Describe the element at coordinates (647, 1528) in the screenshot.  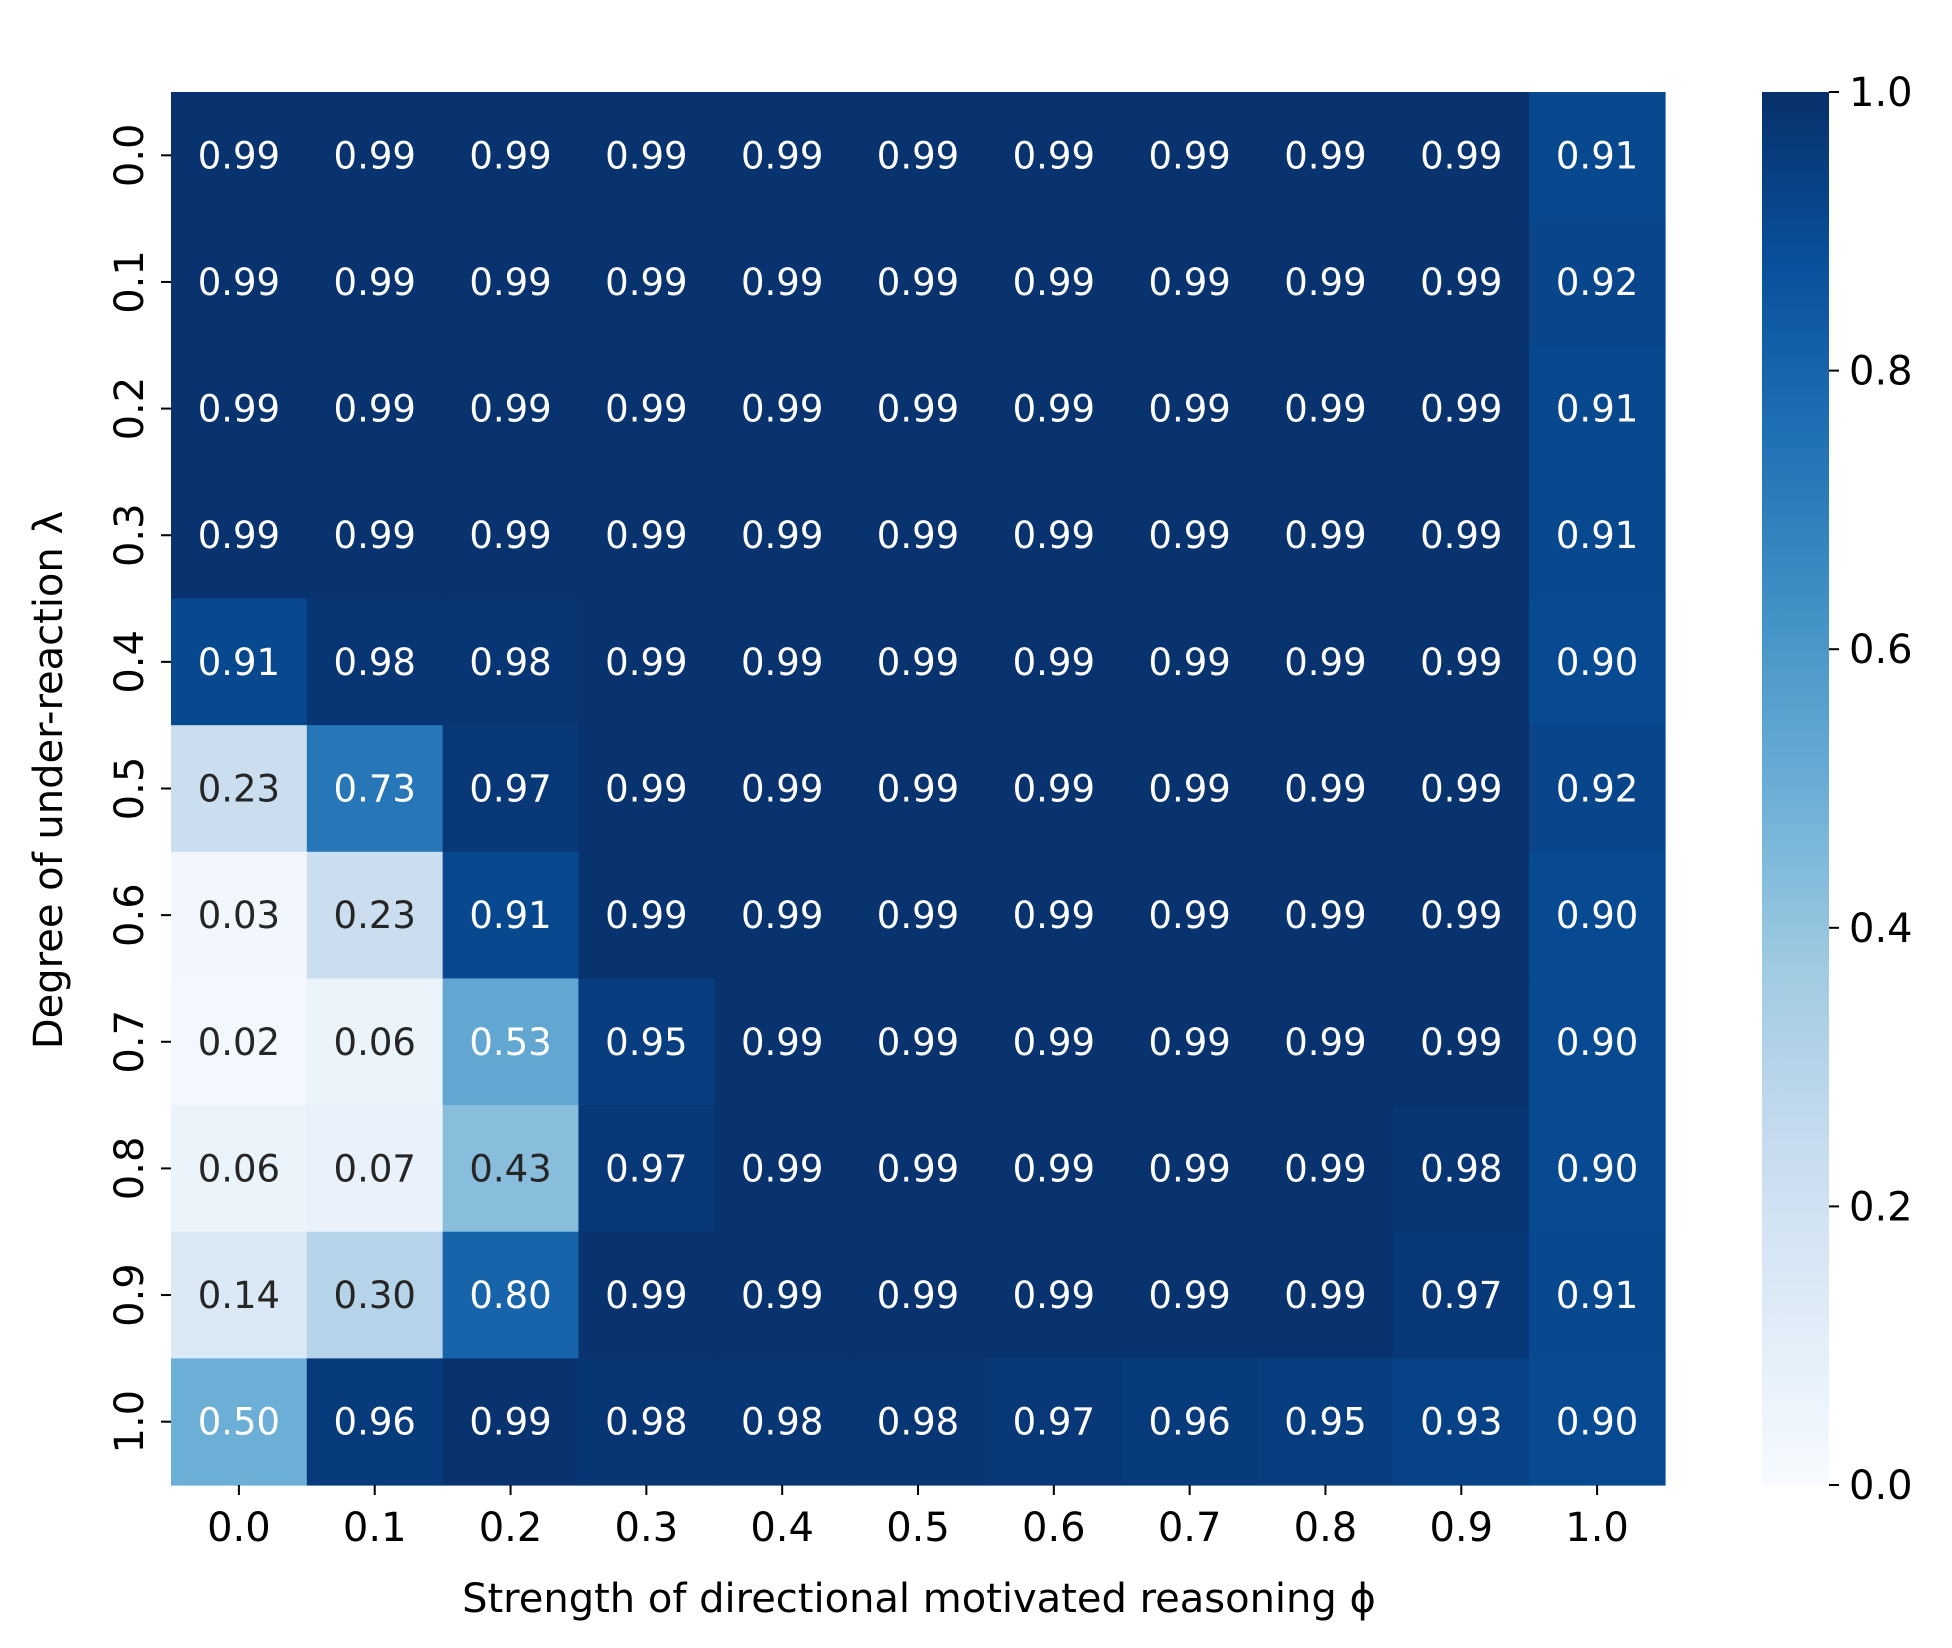
I see `x-tick-label: 0.3` at that location.